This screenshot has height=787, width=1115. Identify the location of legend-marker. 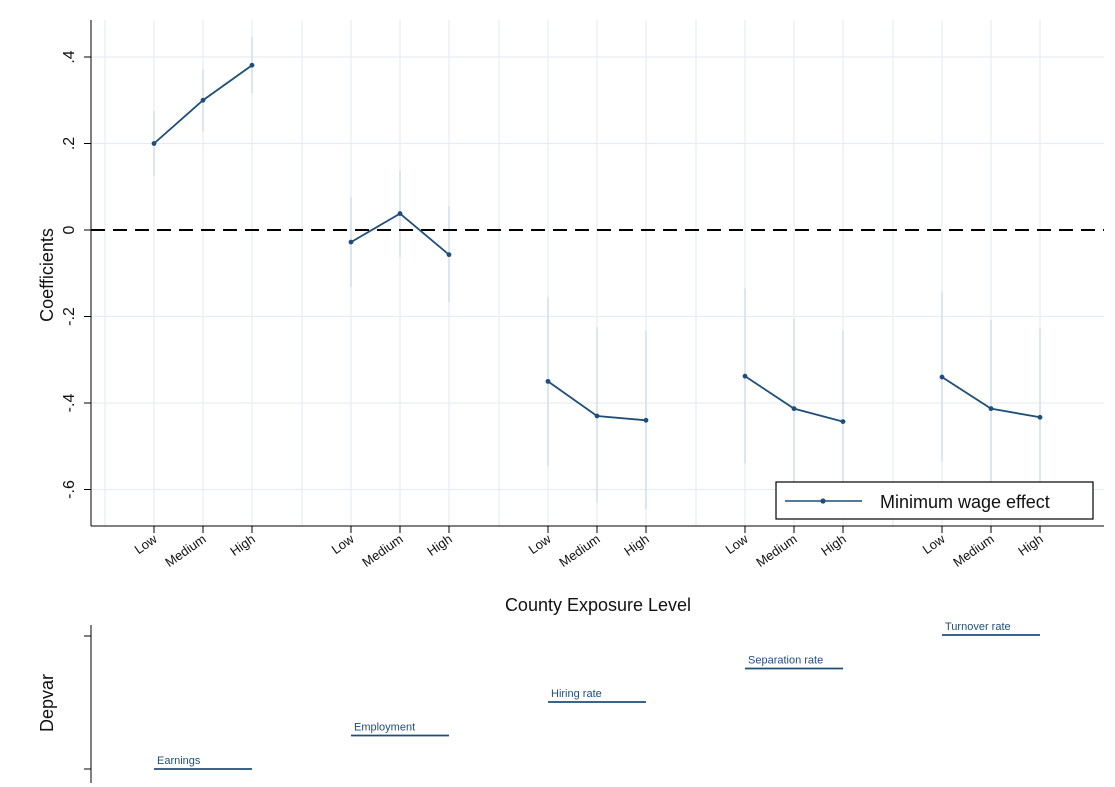
(823, 501).